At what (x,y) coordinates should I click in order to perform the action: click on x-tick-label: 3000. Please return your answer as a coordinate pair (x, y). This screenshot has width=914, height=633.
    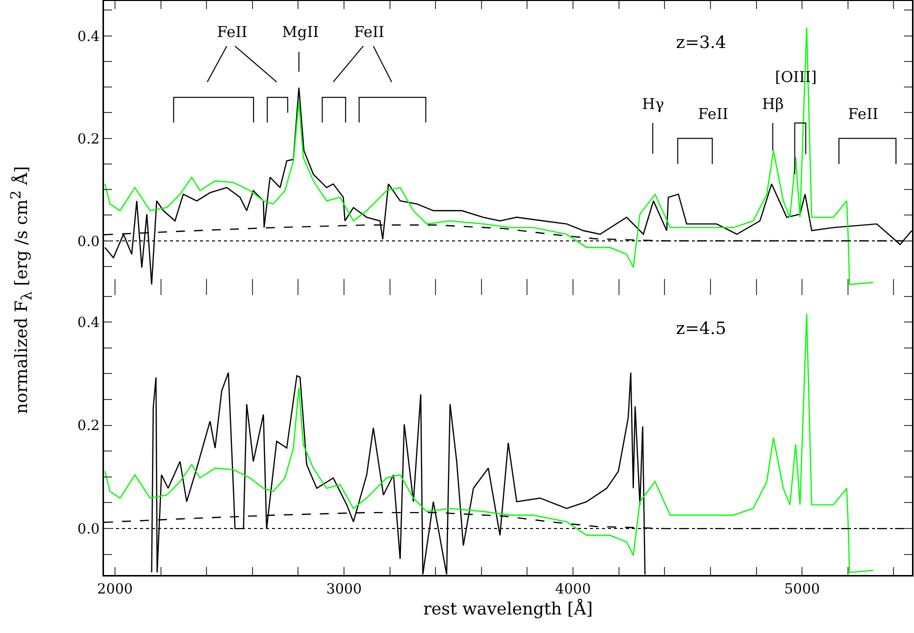
    Looking at the image, I should click on (344, 589).